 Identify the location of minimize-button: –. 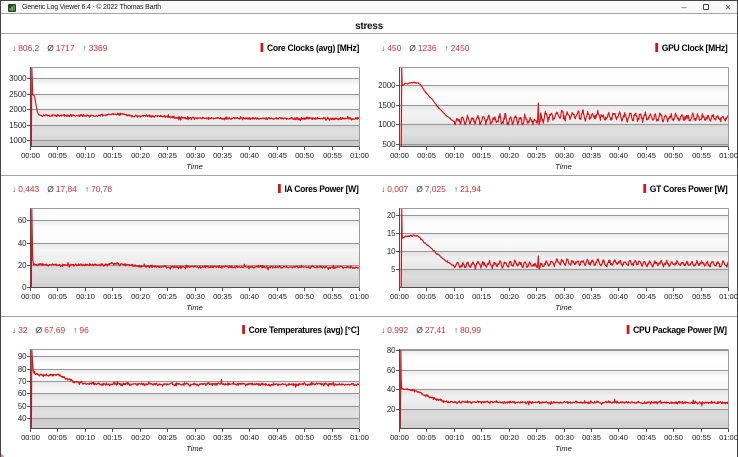
(684, 7).